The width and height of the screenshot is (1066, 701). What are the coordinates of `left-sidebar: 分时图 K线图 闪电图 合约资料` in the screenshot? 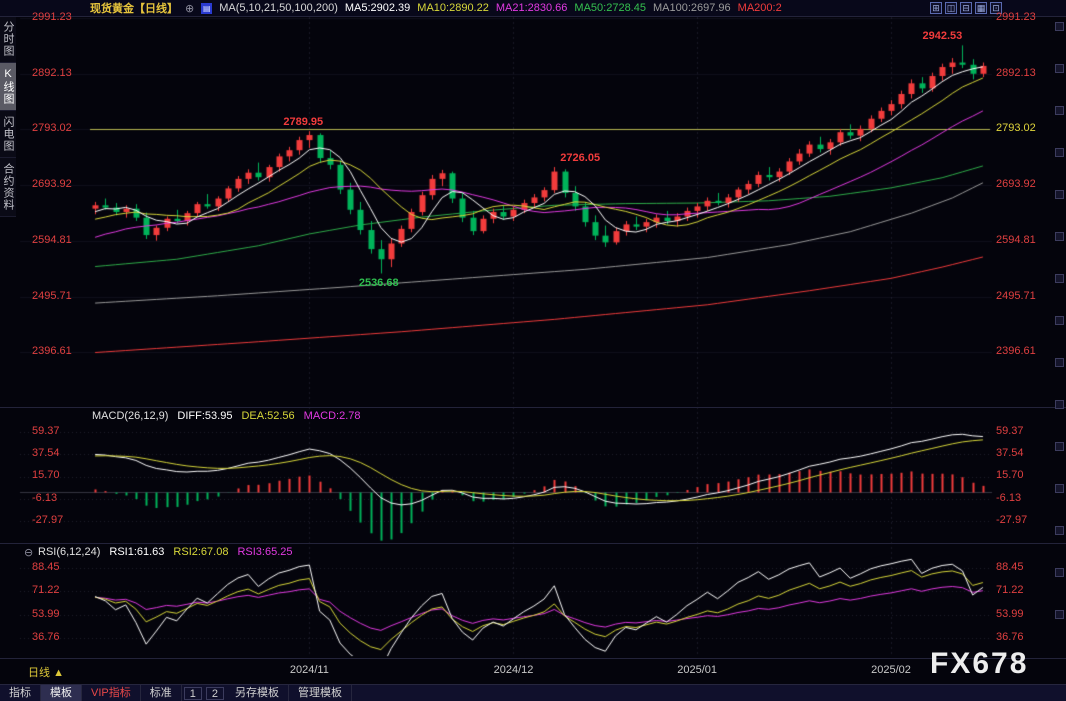 It's located at (8, 116).